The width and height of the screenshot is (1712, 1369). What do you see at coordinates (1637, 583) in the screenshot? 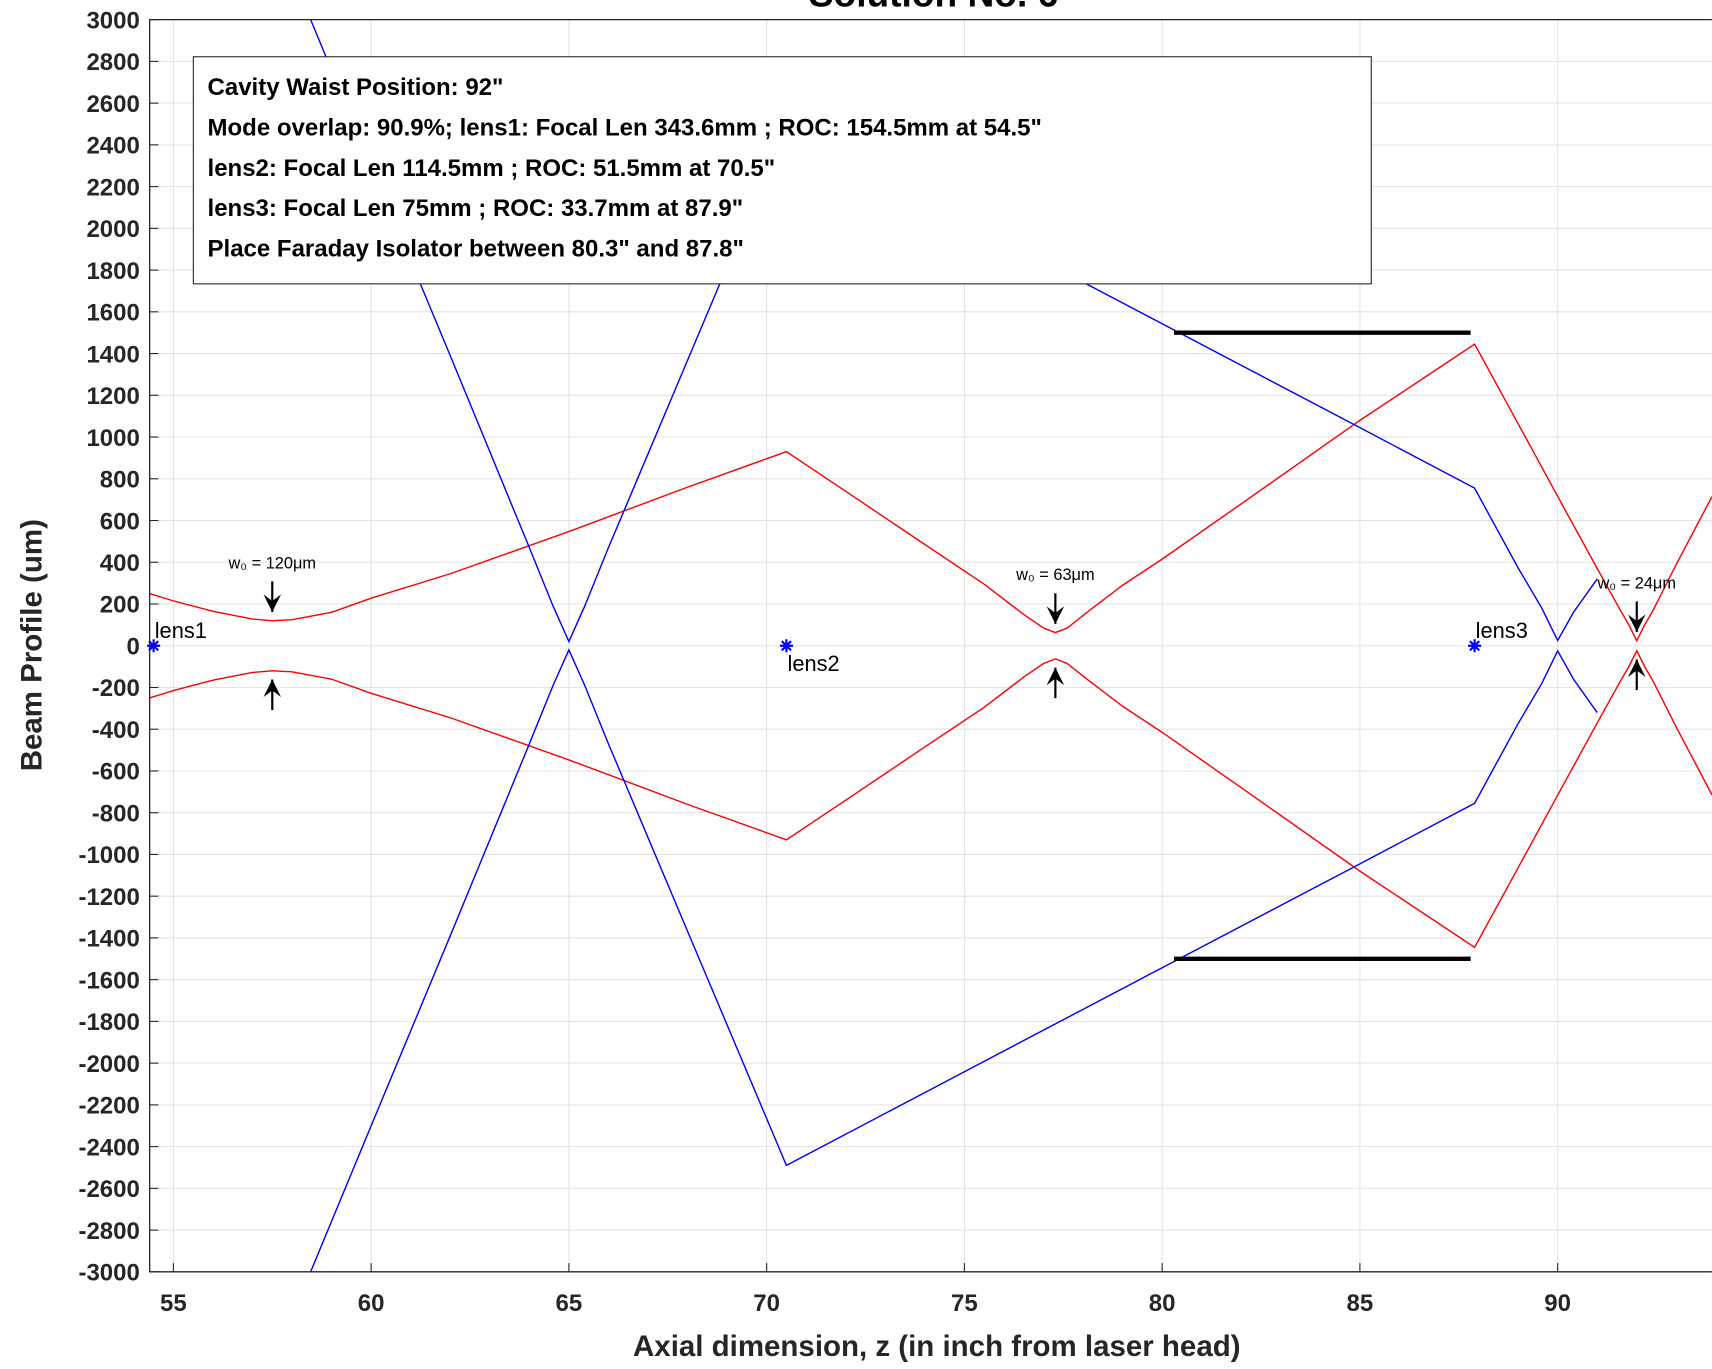
I see `waist-annotation: w₀ = 24μm` at bounding box center [1637, 583].